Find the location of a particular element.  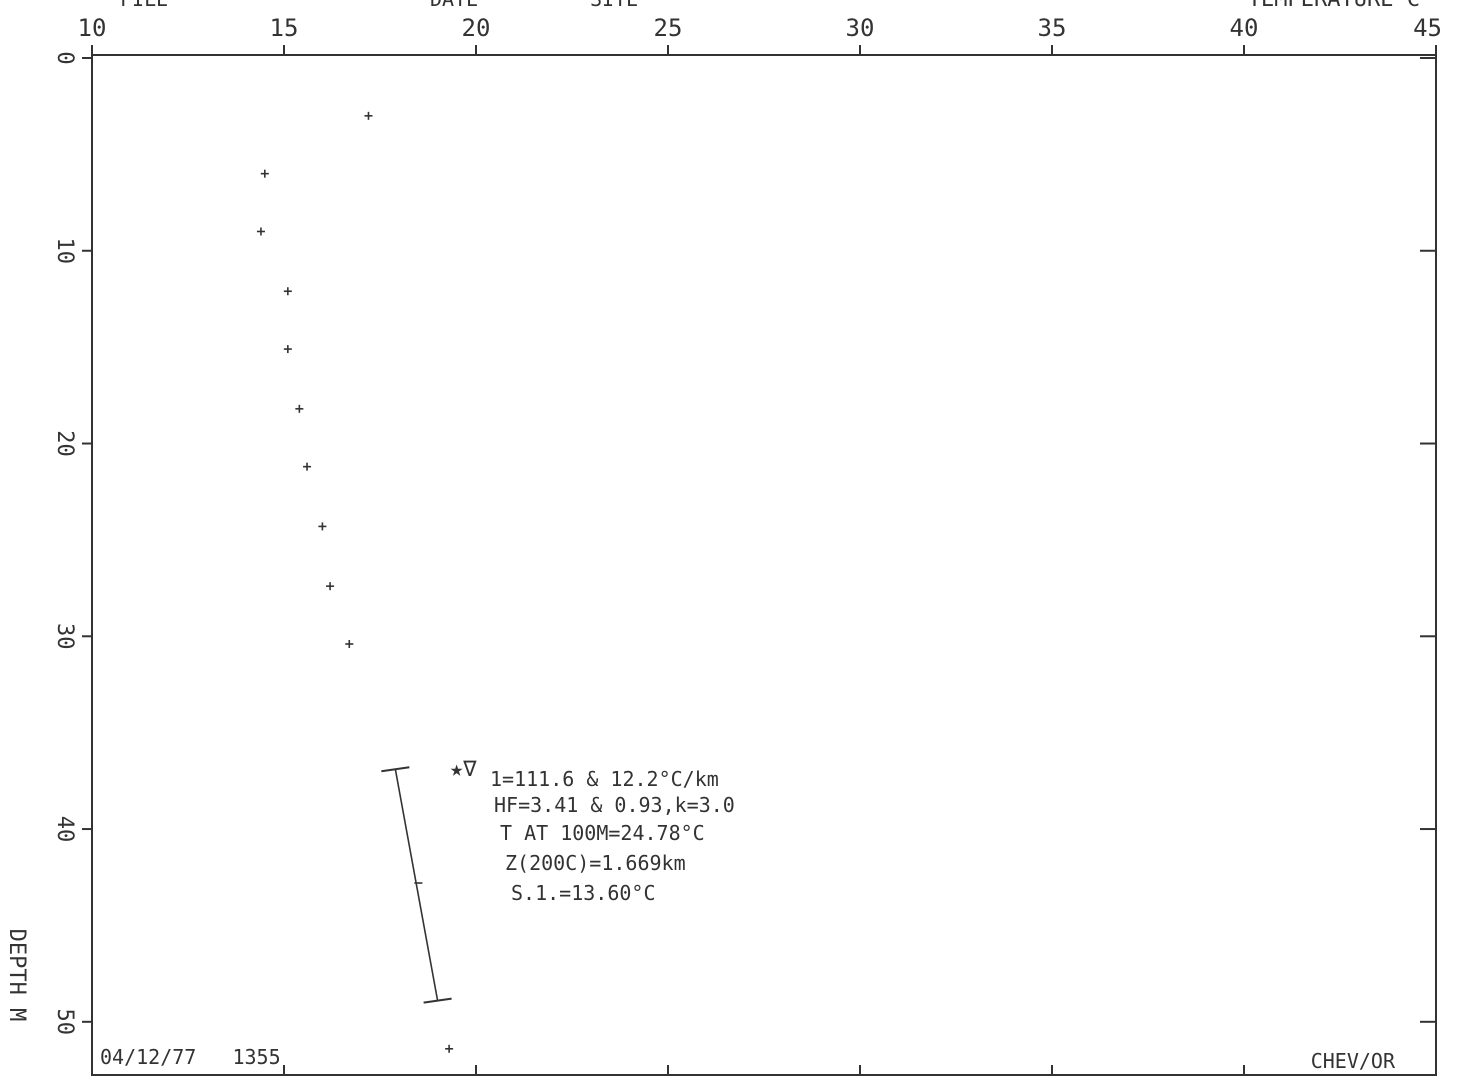

fit-cap-bottom is located at coordinates (437, 1000).